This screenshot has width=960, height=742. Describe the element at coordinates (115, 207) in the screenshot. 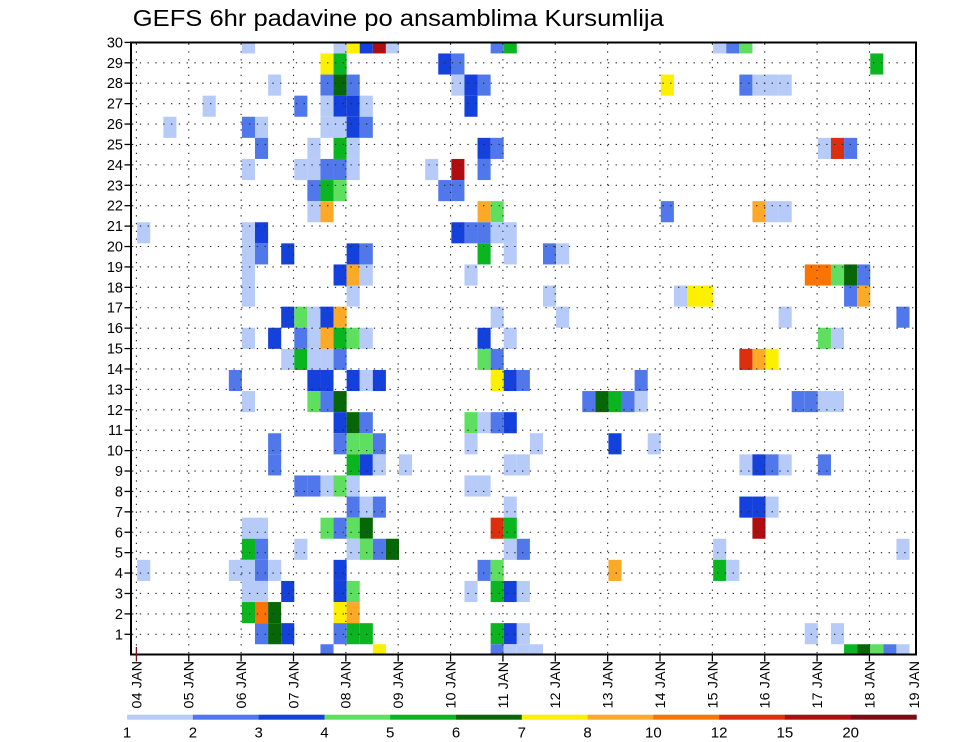

I see `svg-text: 22` at that location.